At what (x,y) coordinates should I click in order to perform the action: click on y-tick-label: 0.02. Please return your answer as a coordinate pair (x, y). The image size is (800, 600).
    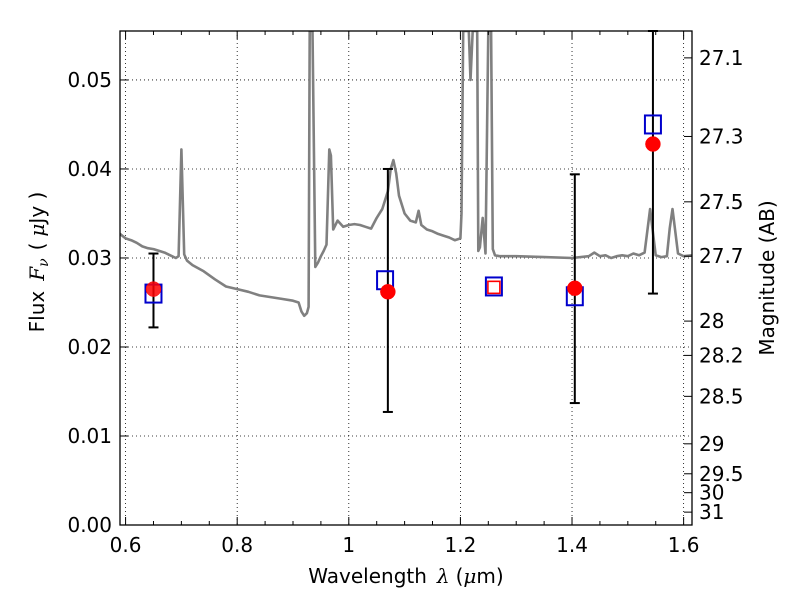
    Looking at the image, I should click on (89, 347).